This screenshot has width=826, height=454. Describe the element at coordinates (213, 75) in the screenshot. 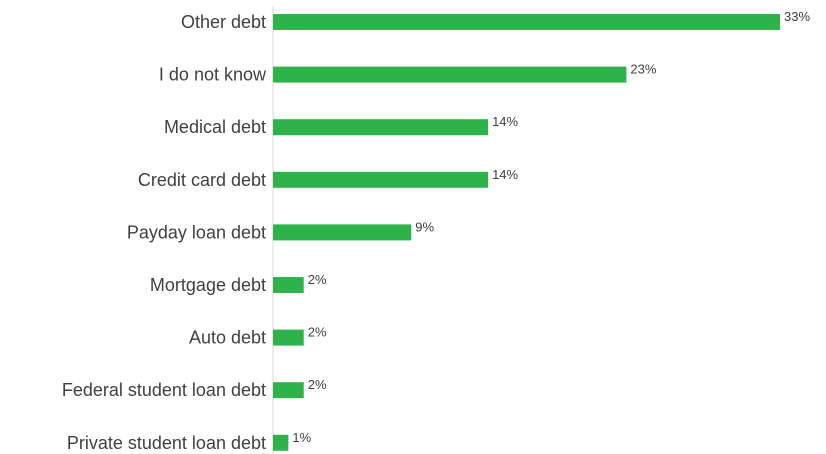

I see `category-label: I do not know` at that location.